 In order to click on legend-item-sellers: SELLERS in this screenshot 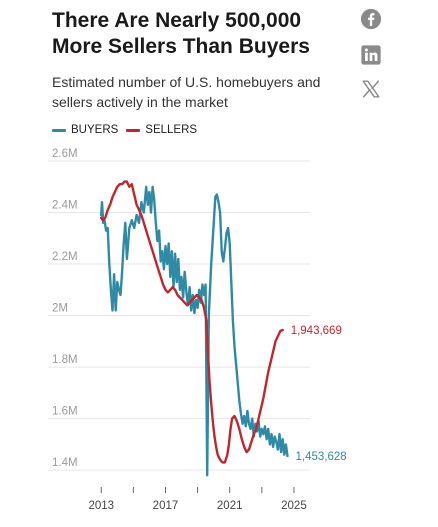, I will do `click(161, 130)`.